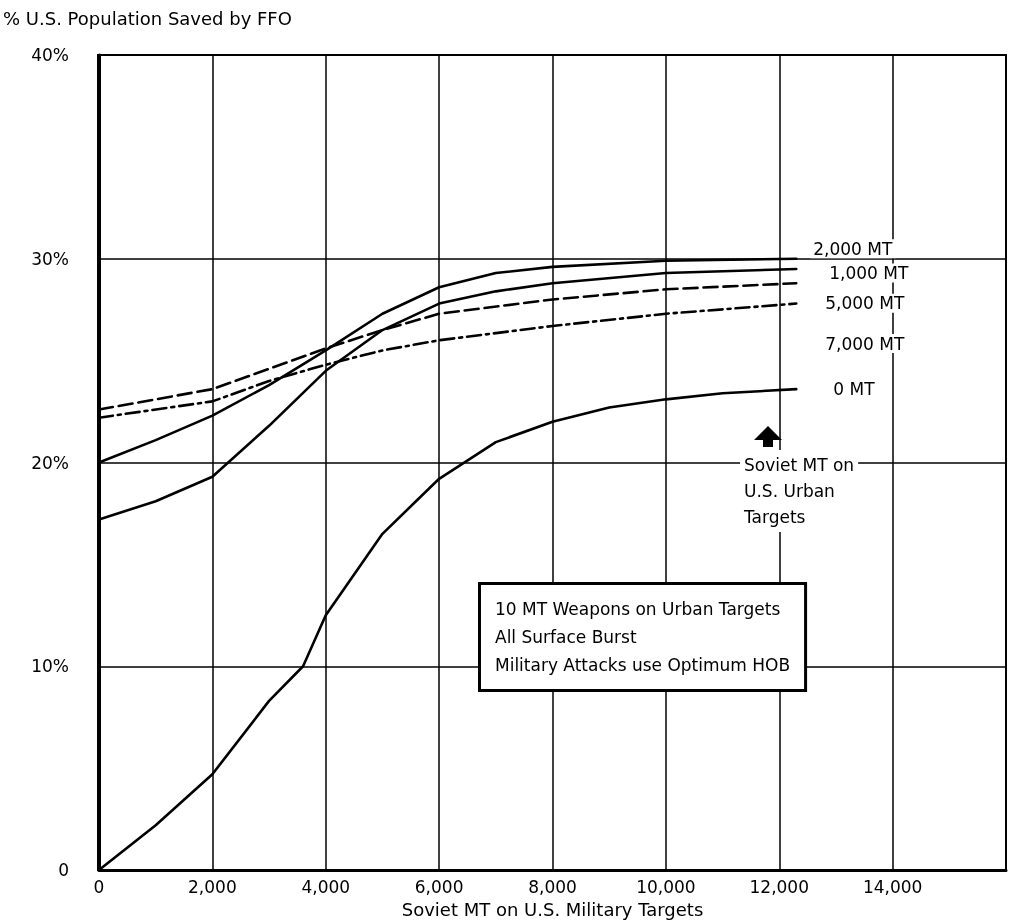 The width and height of the screenshot is (1012, 924). Describe the element at coordinates (439, 886) in the screenshot. I see `x-tick-label: 6,000` at that location.